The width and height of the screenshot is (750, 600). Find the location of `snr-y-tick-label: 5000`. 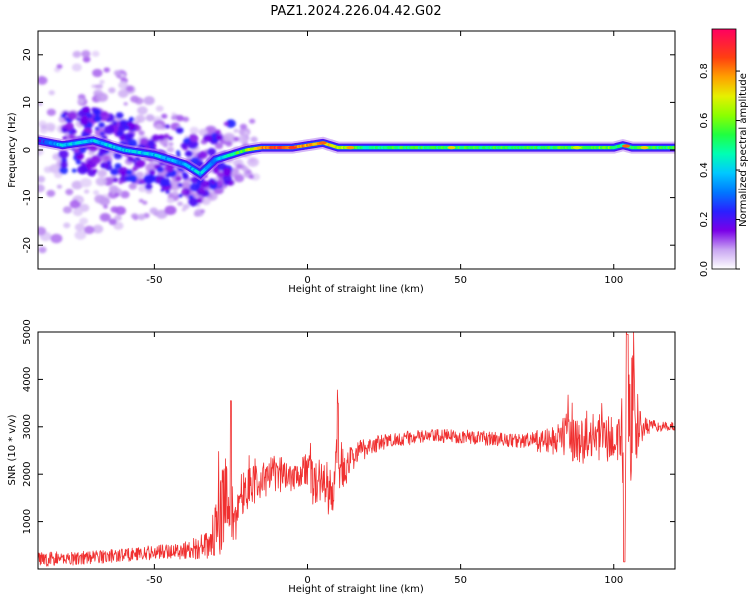

snr-y-tick-label: 5000 is located at coordinates (27, 331).